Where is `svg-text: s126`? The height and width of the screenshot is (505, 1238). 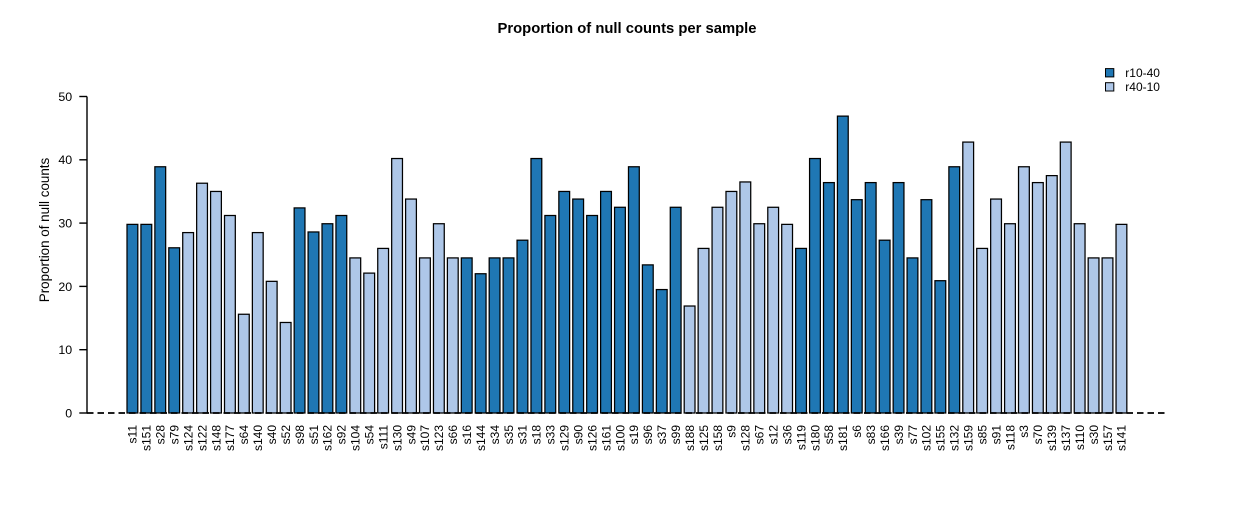
svg-text: s126 is located at coordinates (592, 438).